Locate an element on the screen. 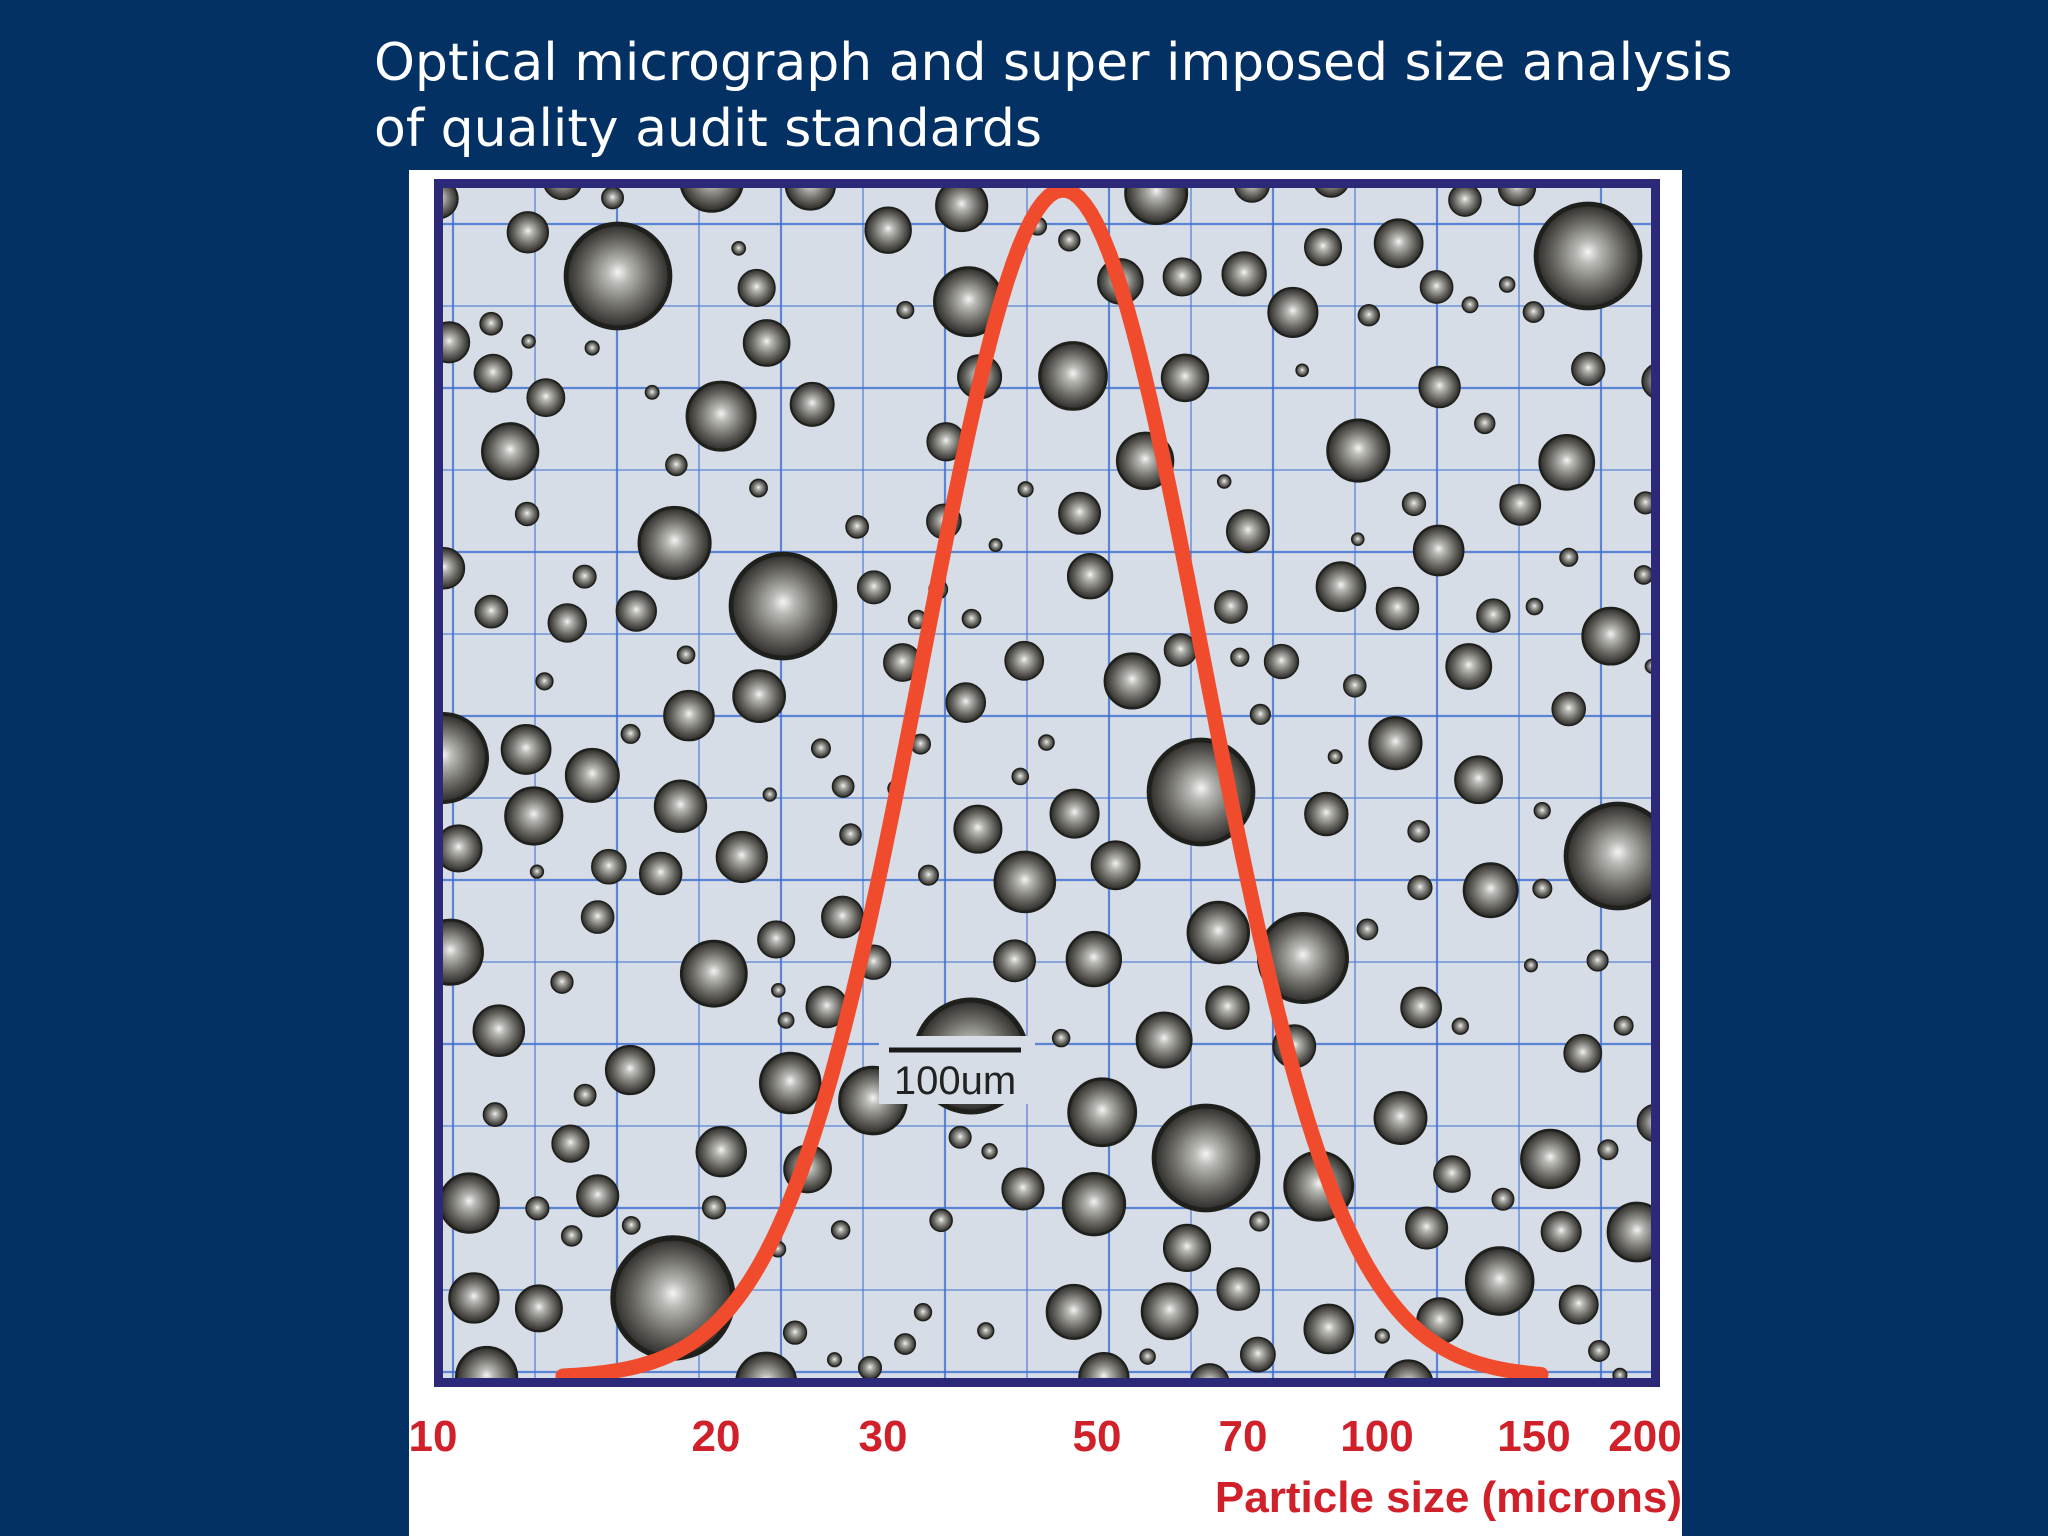  slide-title-line-2: of quality audit standards is located at coordinates (708, 129).